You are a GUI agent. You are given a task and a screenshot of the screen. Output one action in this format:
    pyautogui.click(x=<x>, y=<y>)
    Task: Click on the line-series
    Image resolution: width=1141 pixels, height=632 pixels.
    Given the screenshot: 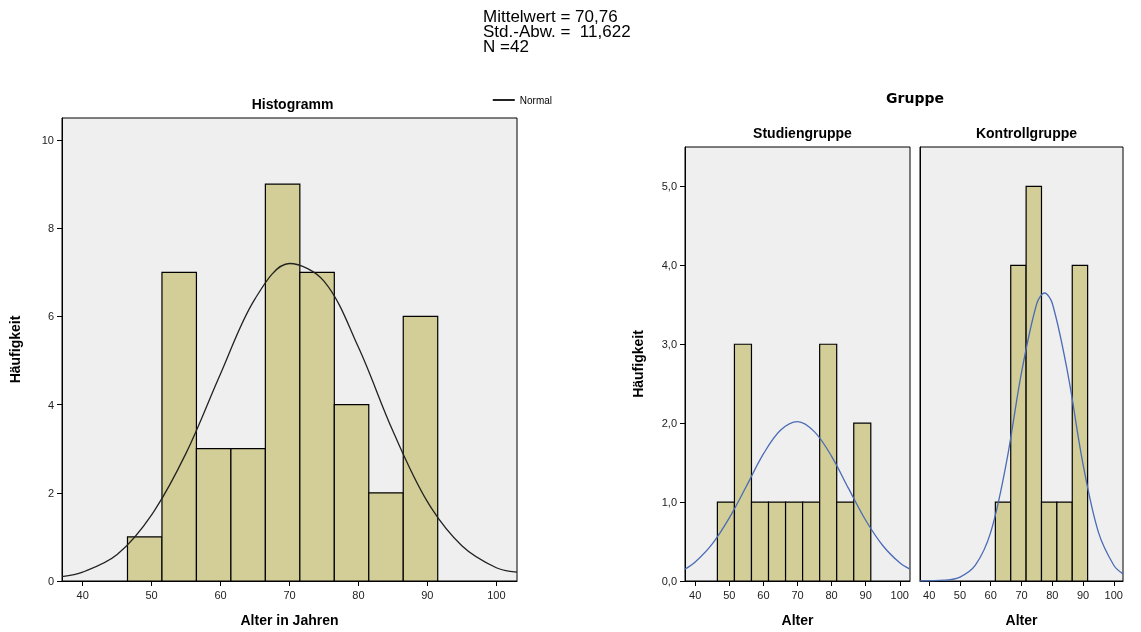 What is the action you would take?
    pyautogui.click(x=797, y=495)
    